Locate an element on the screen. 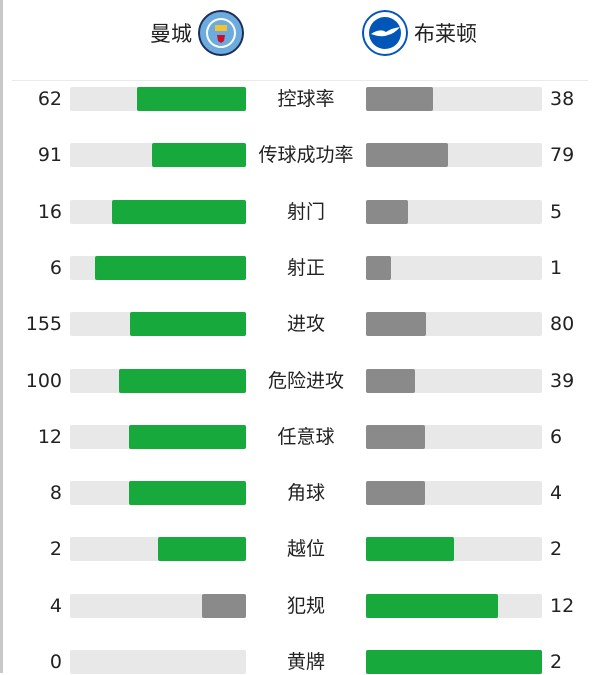  stat-row: 6 射正 1 is located at coordinates (300, 268).